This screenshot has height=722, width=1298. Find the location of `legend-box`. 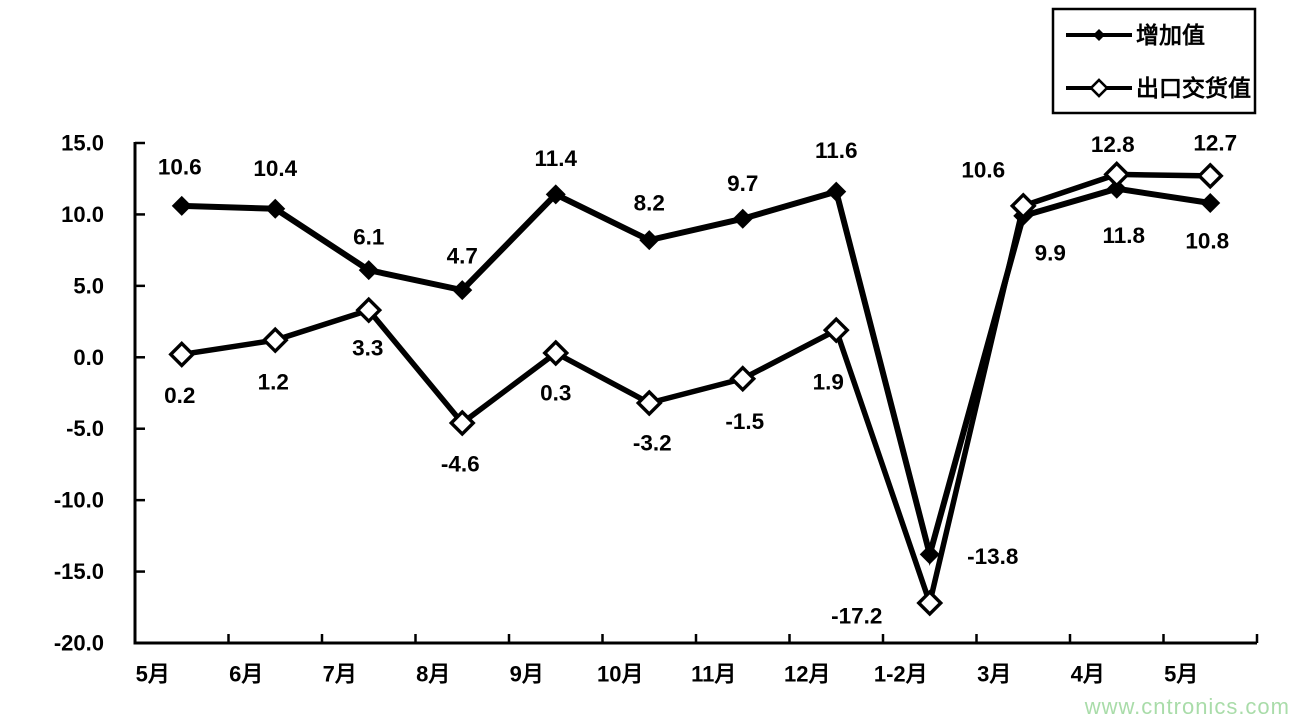

legend-box is located at coordinates (1154, 61).